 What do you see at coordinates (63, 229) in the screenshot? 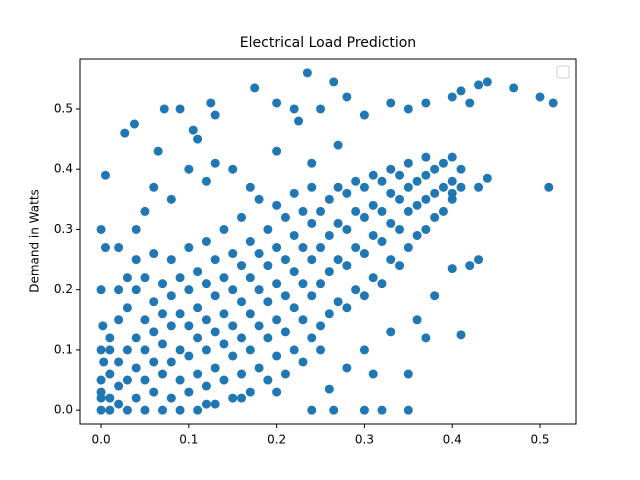
I see `y-tick-label: 0.3` at bounding box center [63, 229].